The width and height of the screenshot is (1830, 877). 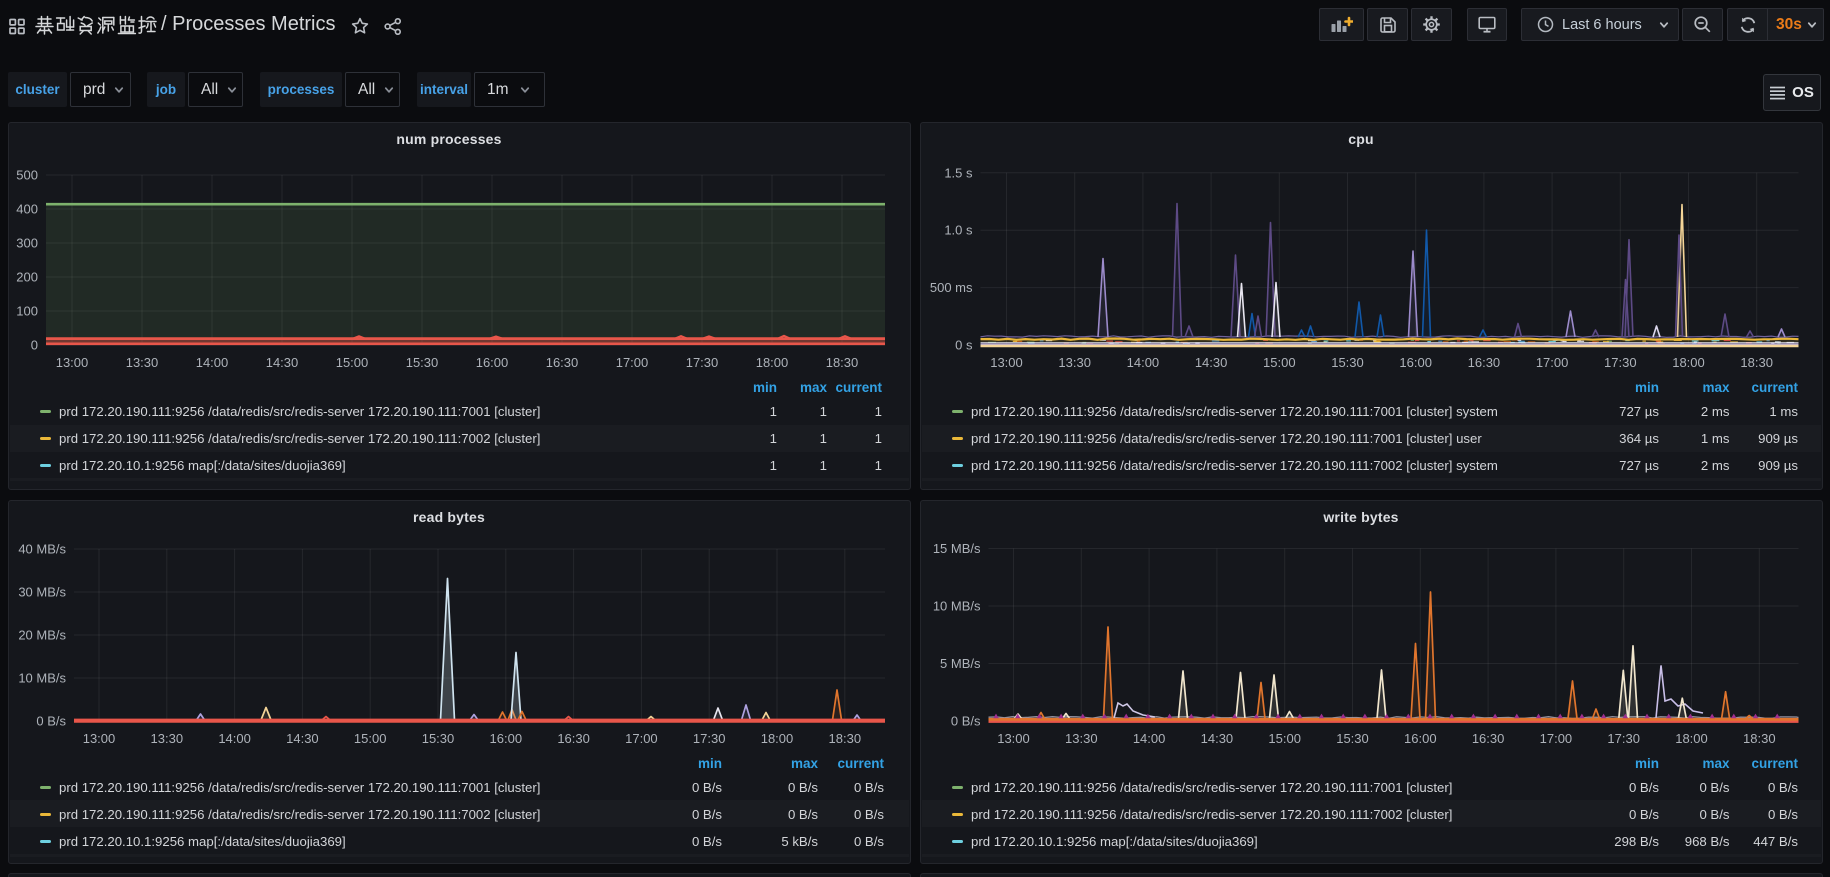 What do you see at coordinates (27, 175) in the screenshot?
I see `svg-text: 500` at bounding box center [27, 175].